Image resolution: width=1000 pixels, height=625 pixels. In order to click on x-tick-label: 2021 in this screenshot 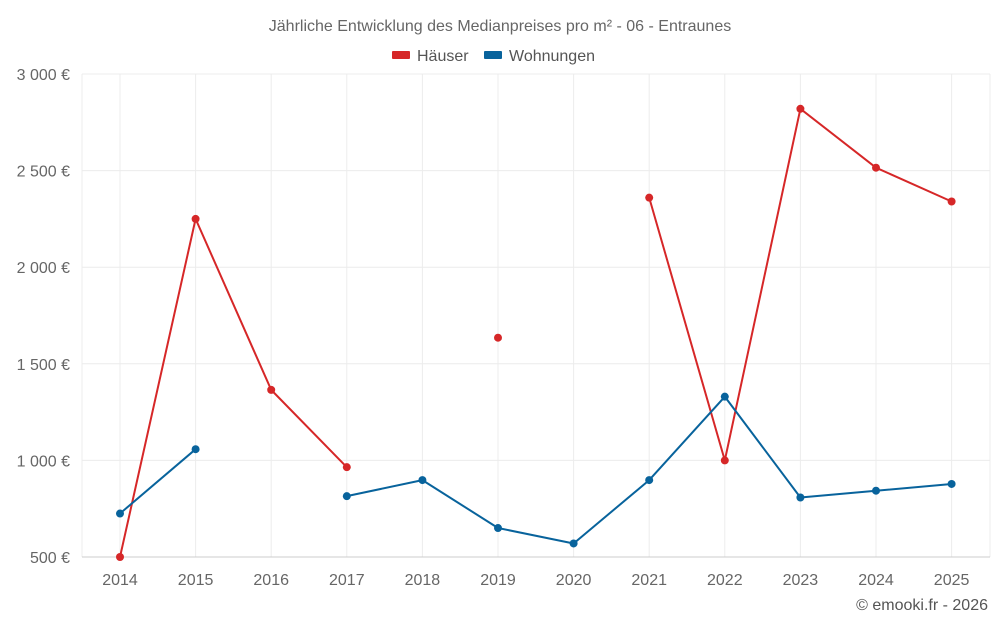, I will do `click(649, 580)`.